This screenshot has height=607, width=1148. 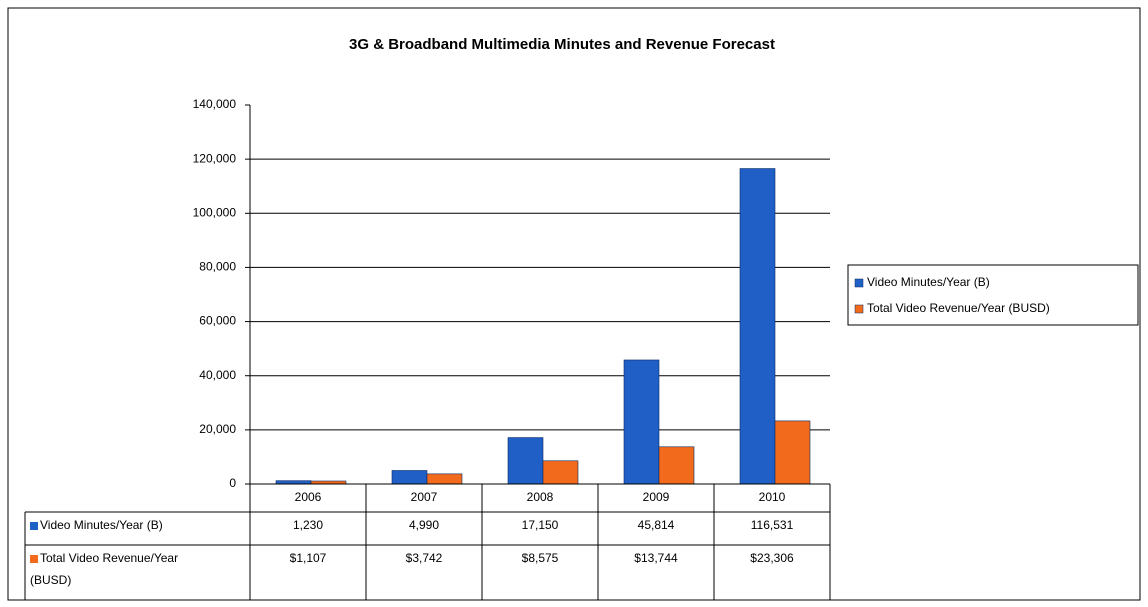 I want to click on table-cell: $3,742, so click(x=424, y=558).